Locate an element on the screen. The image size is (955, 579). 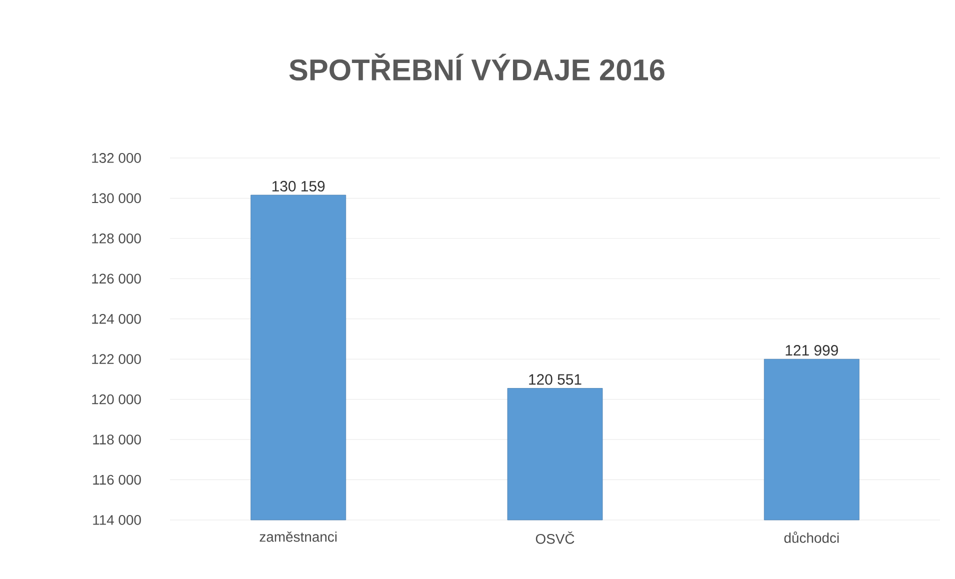
y-tick-label: 114 000 is located at coordinates (117, 520).